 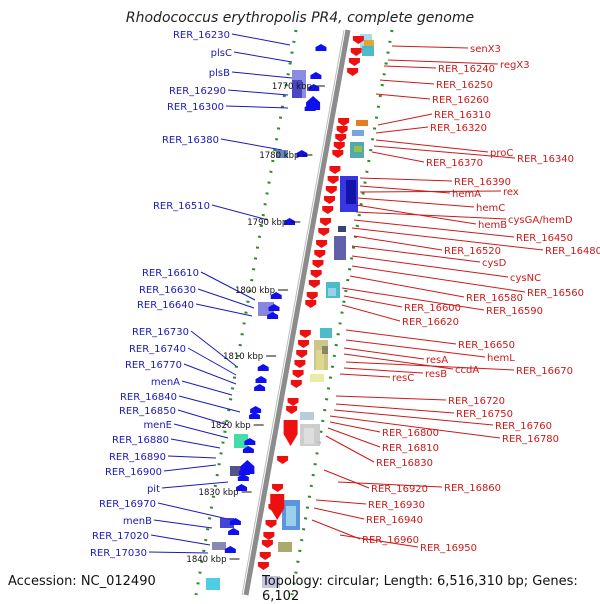 I want to click on gene-label-rer-16640: RER_16640, so click(x=165, y=305).